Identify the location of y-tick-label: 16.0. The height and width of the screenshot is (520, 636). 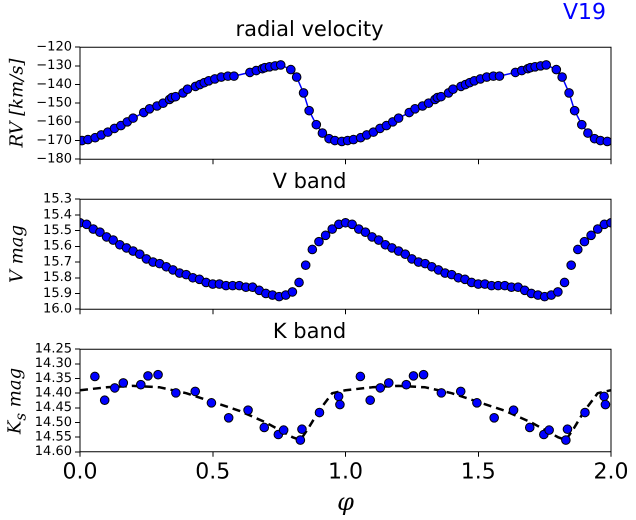
(57, 309).